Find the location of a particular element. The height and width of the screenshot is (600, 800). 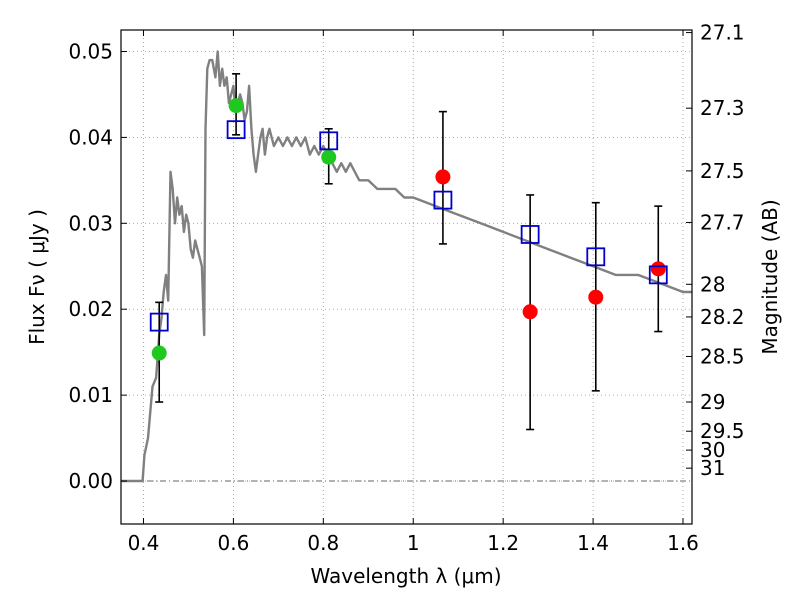

y-axis-title: Flux Fν ( μJy ) is located at coordinates (37, 277).